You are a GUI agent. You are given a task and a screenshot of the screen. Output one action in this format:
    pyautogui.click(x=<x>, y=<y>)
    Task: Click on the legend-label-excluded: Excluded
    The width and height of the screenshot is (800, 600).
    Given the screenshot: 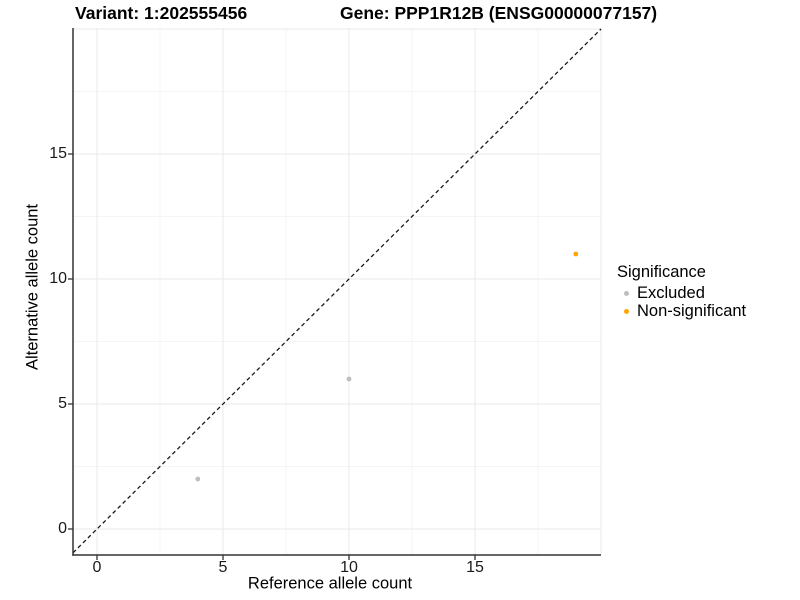 What is the action you would take?
    pyautogui.click(x=671, y=292)
    